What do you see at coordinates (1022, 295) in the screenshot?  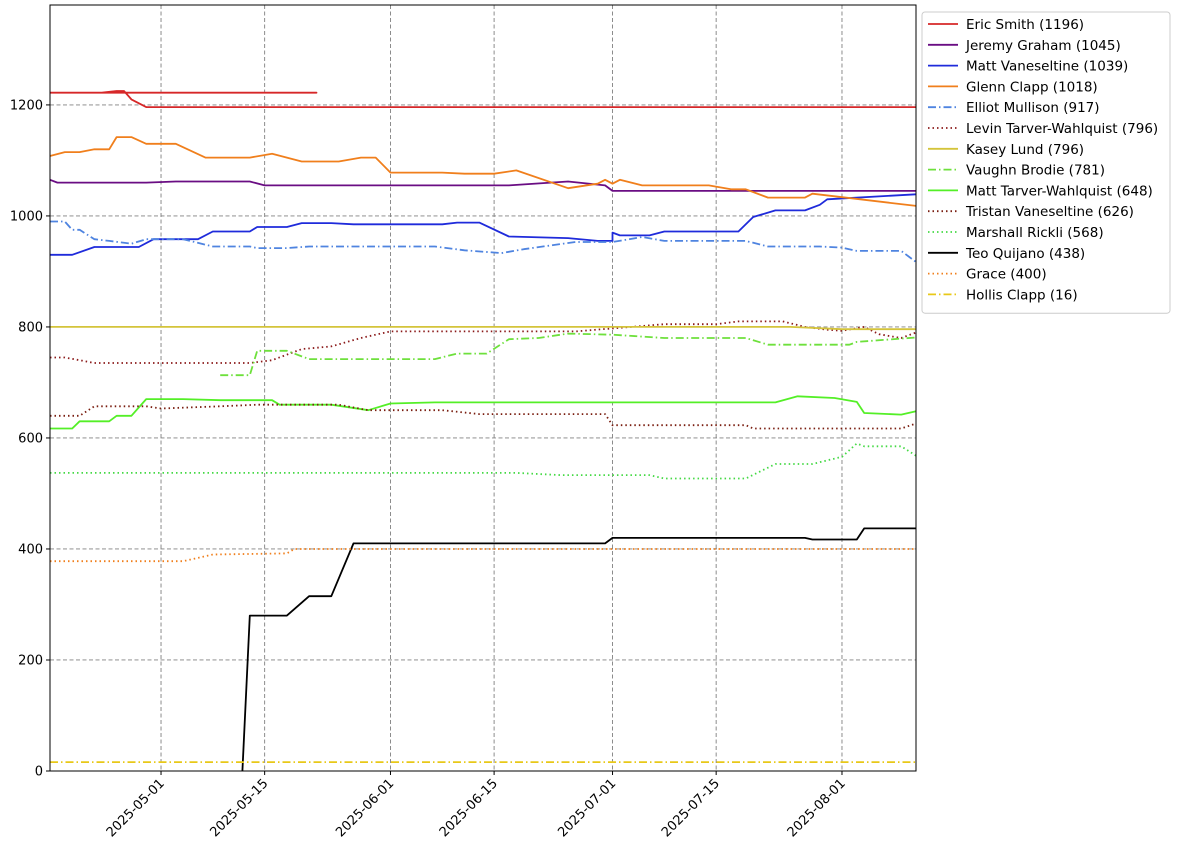 I see `legend-label: Hollis Clapp (16)` at bounding box center [1022, 295].